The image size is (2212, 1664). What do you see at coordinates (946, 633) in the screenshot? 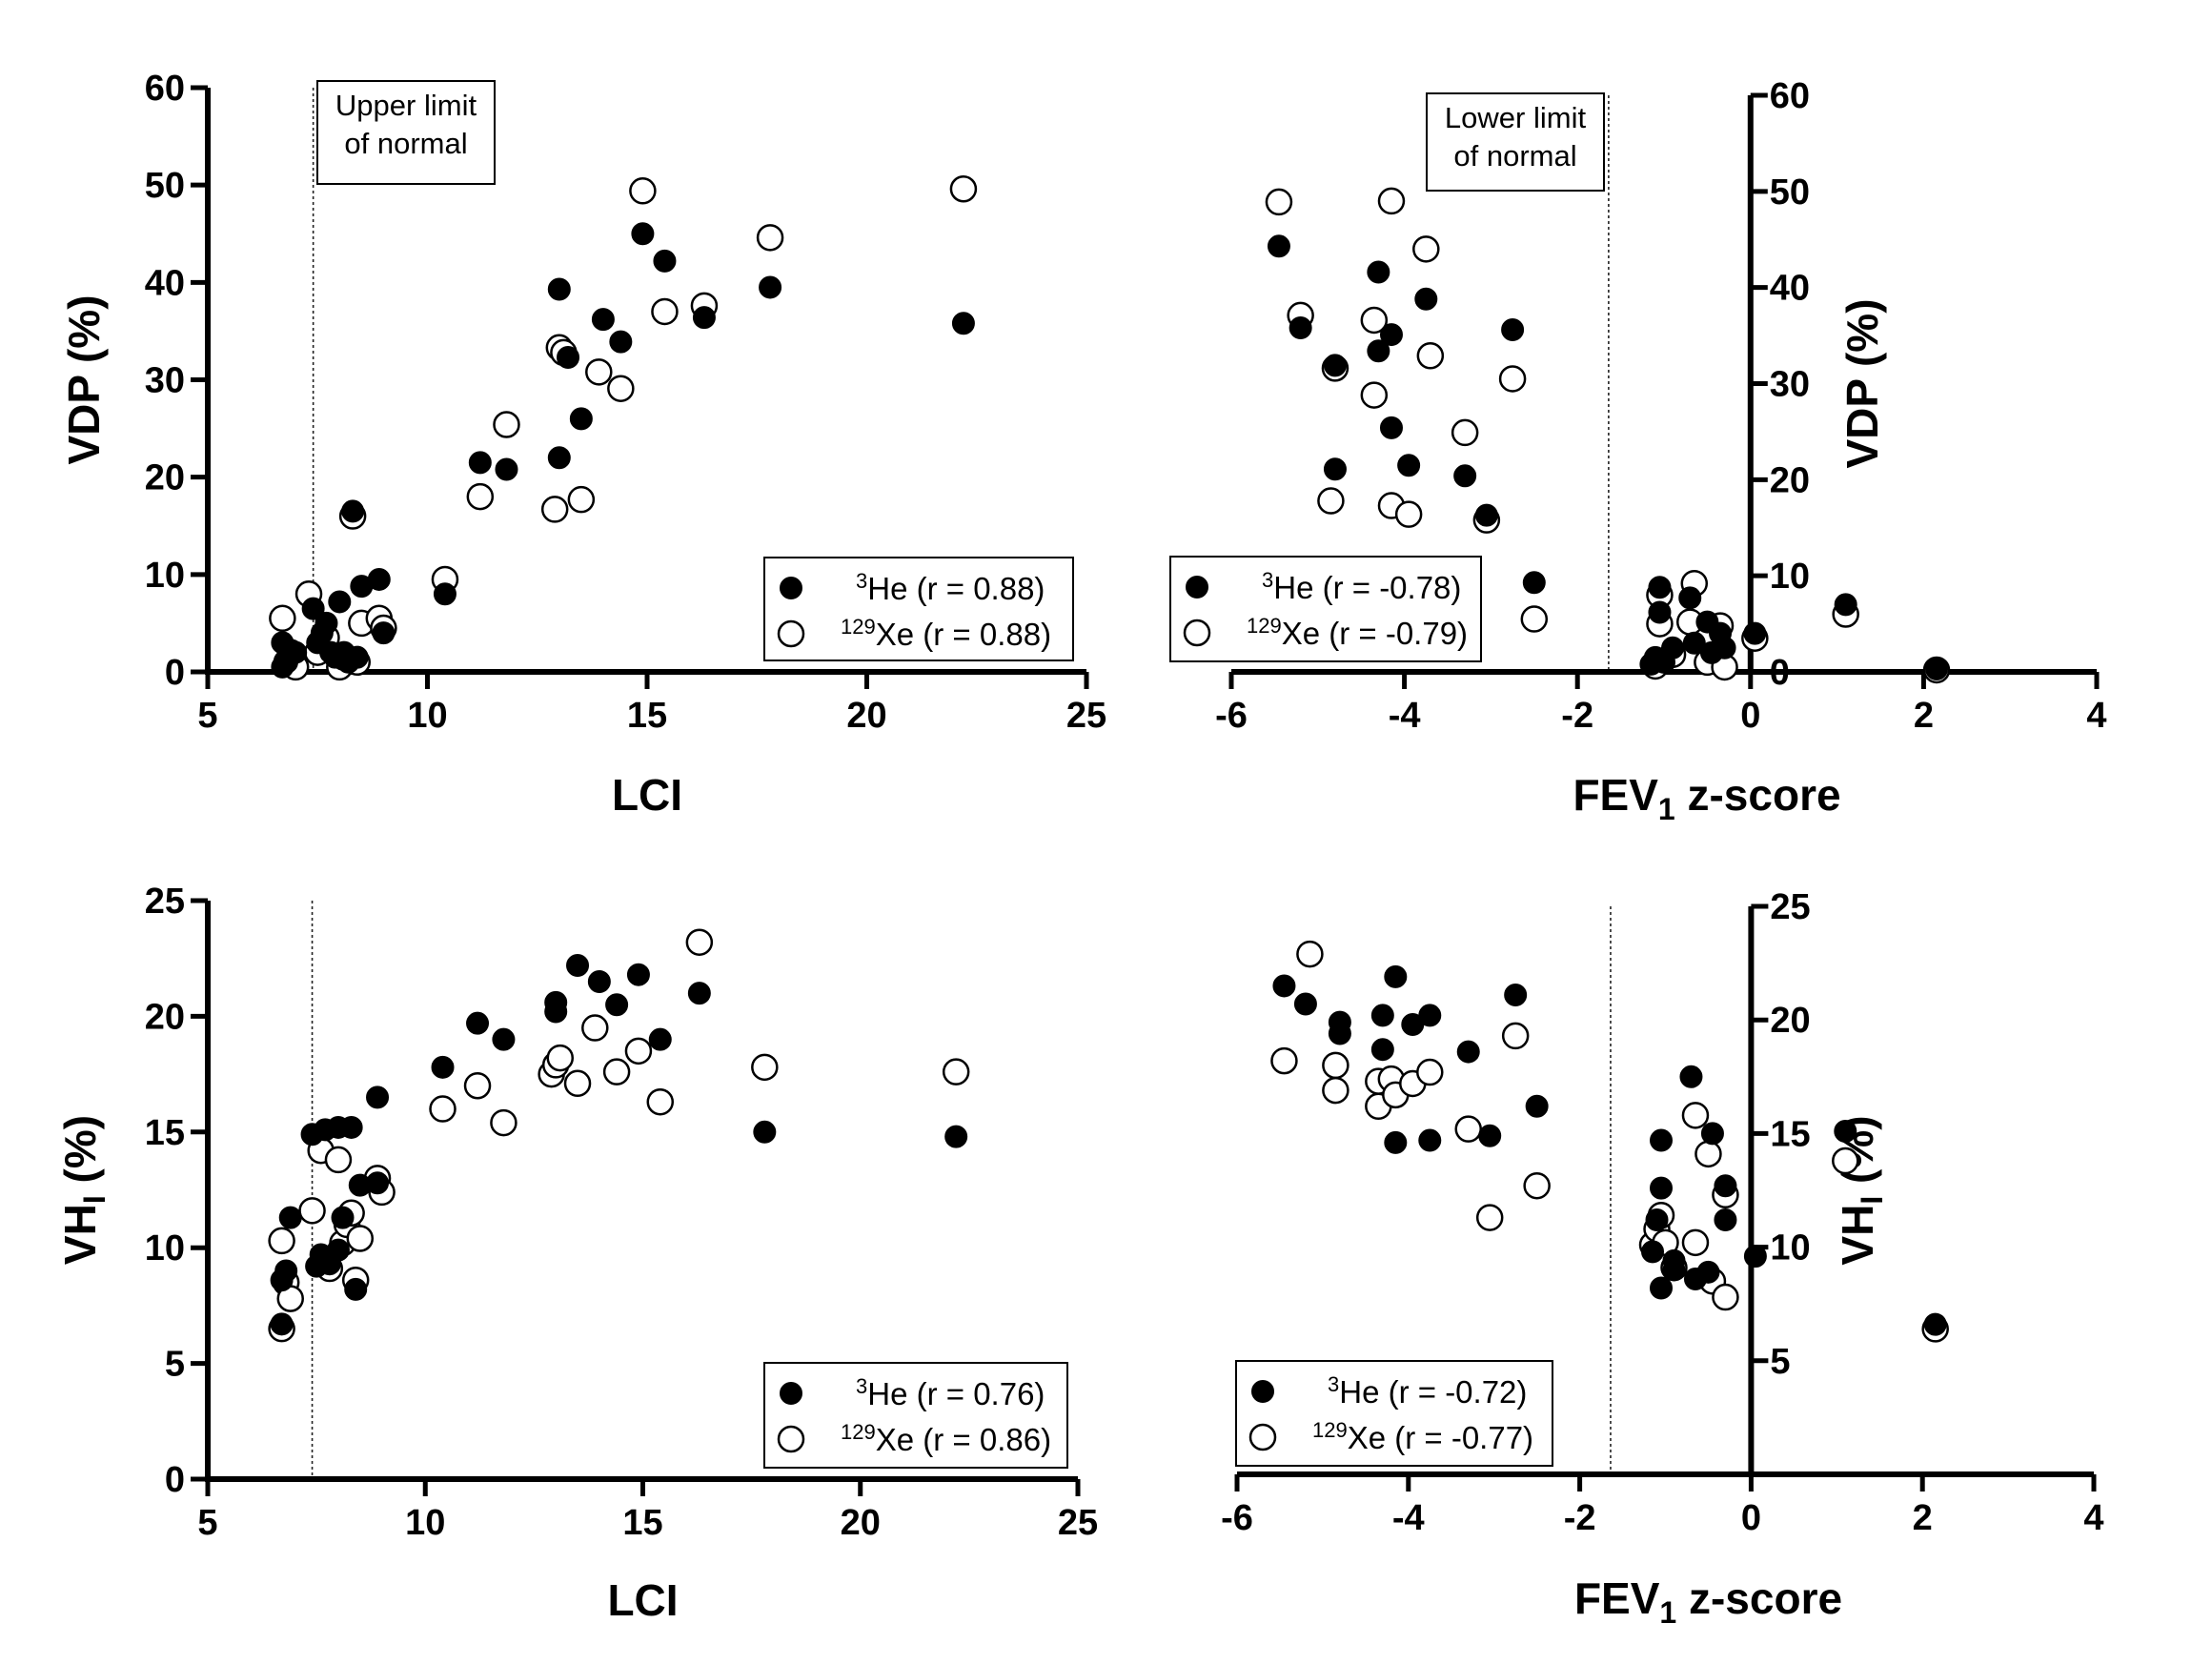
I see `legend-label-129Xe: 129Xe (r = 0.88)` at bounding box center [946, 633].